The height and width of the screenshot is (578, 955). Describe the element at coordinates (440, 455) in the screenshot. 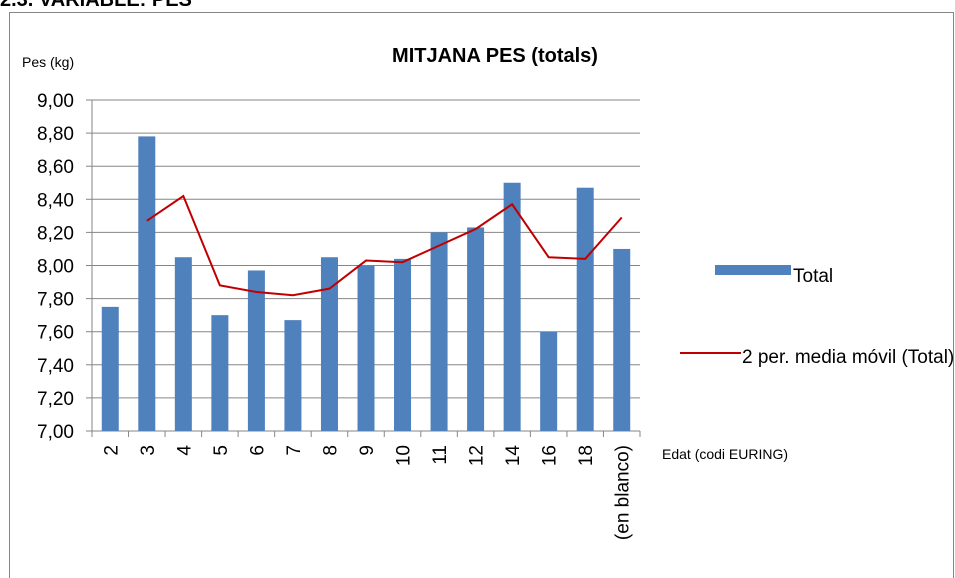

I see `x-tick-label: 11` at that location.